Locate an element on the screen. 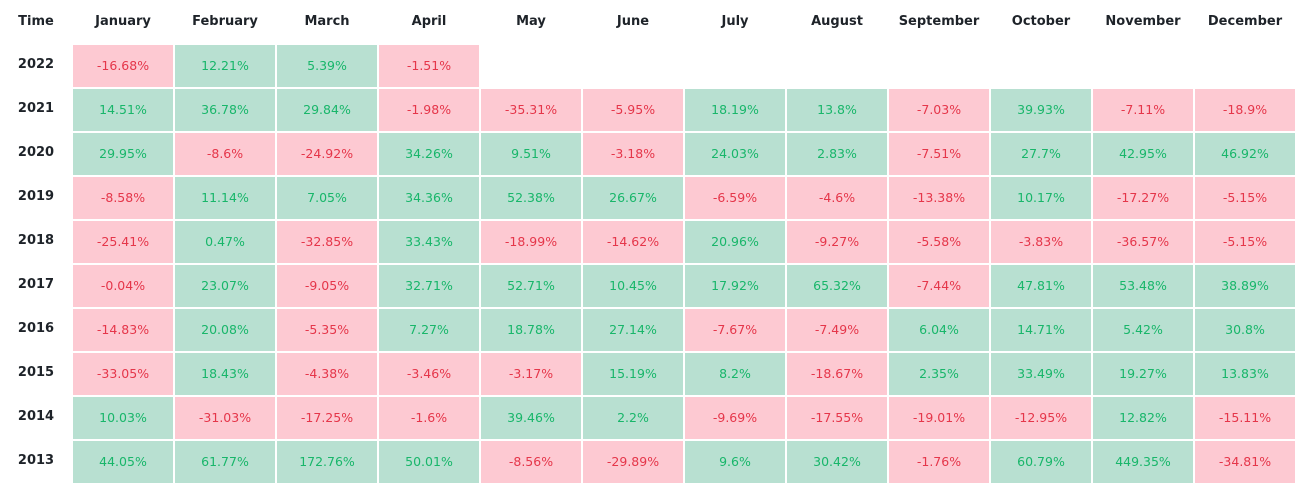 The image size is (1314, 487). return-cell: 2.2% is located at coordinates (633, 418).